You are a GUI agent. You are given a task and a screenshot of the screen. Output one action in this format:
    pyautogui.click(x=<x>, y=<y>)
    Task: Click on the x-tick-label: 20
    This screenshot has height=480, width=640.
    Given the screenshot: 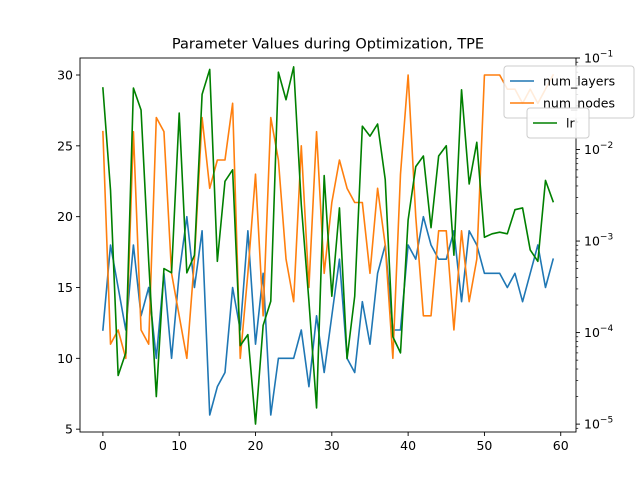 What is the action you would take?
    pyautogui.click(x=256, y=445)
    